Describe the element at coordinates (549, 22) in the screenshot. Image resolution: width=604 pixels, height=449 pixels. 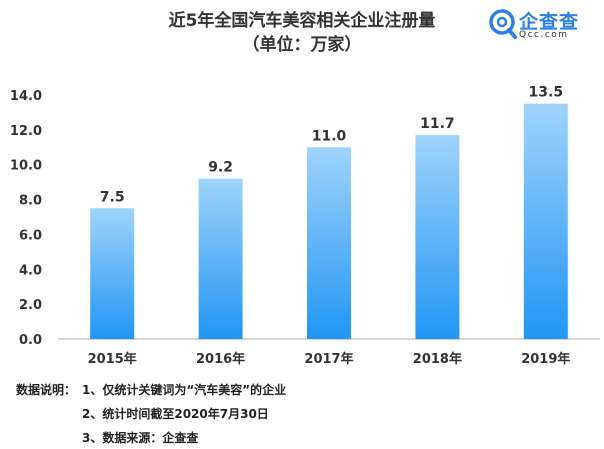
I see `brand-name: 企查查` at that location.